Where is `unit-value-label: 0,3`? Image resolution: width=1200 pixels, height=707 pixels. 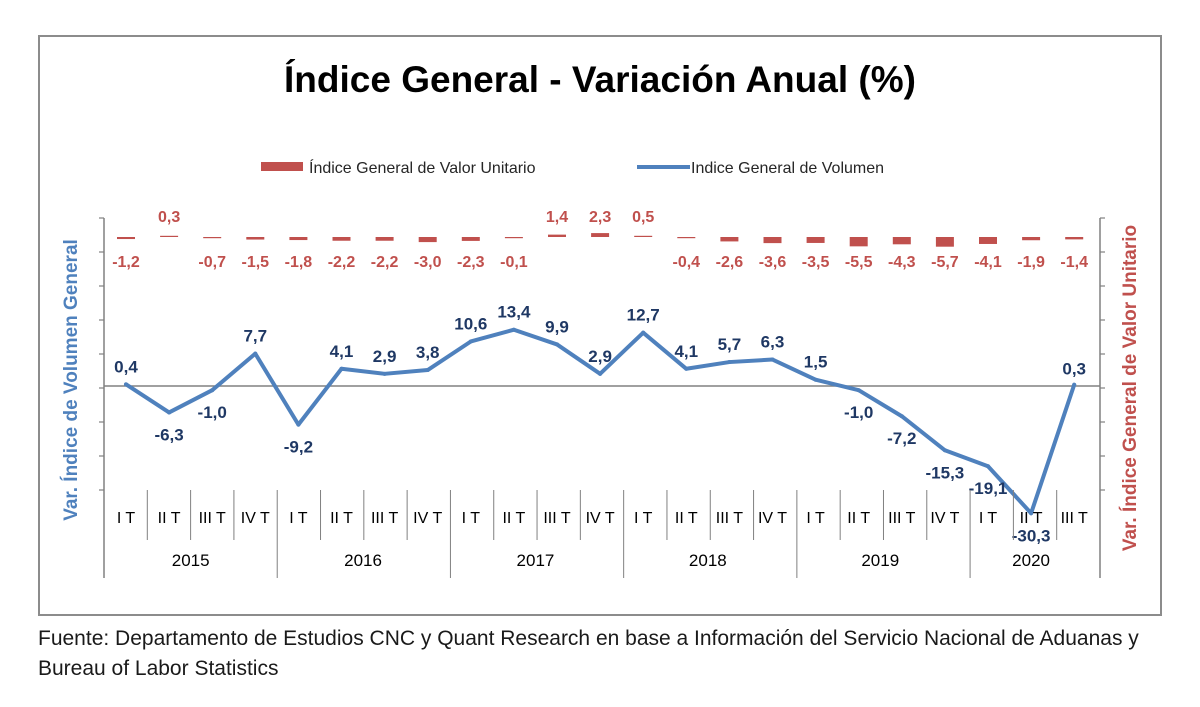
unit-value-label: 0,3 is located at coordinates (169, 217).